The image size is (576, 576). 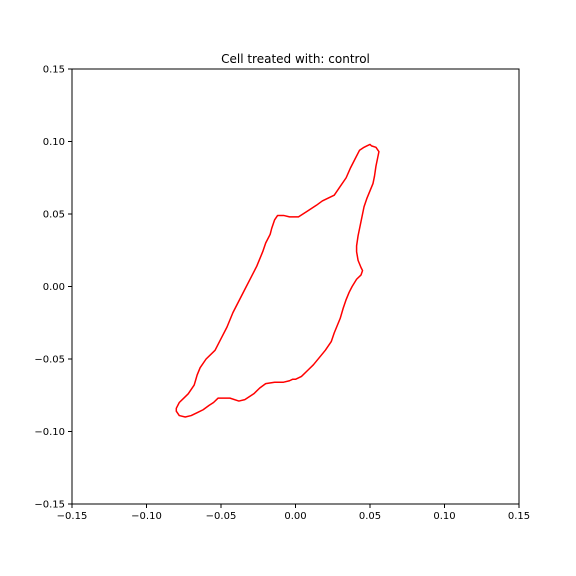 What do you see at coordinates (49, 505) in the screenshot?
I see `y-tick-label: −0.15` at bounding box center [49, 505].